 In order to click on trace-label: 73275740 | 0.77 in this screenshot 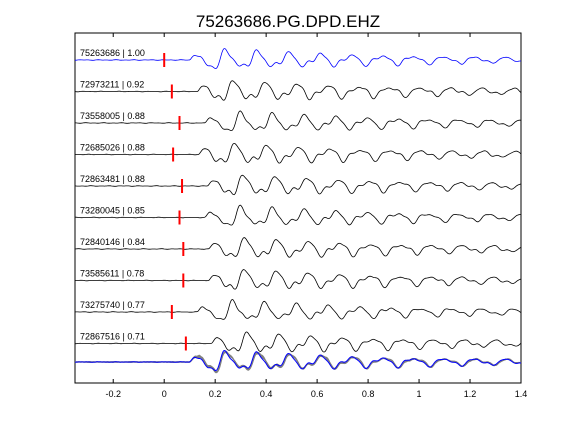, I will do `click(112, 305)`.